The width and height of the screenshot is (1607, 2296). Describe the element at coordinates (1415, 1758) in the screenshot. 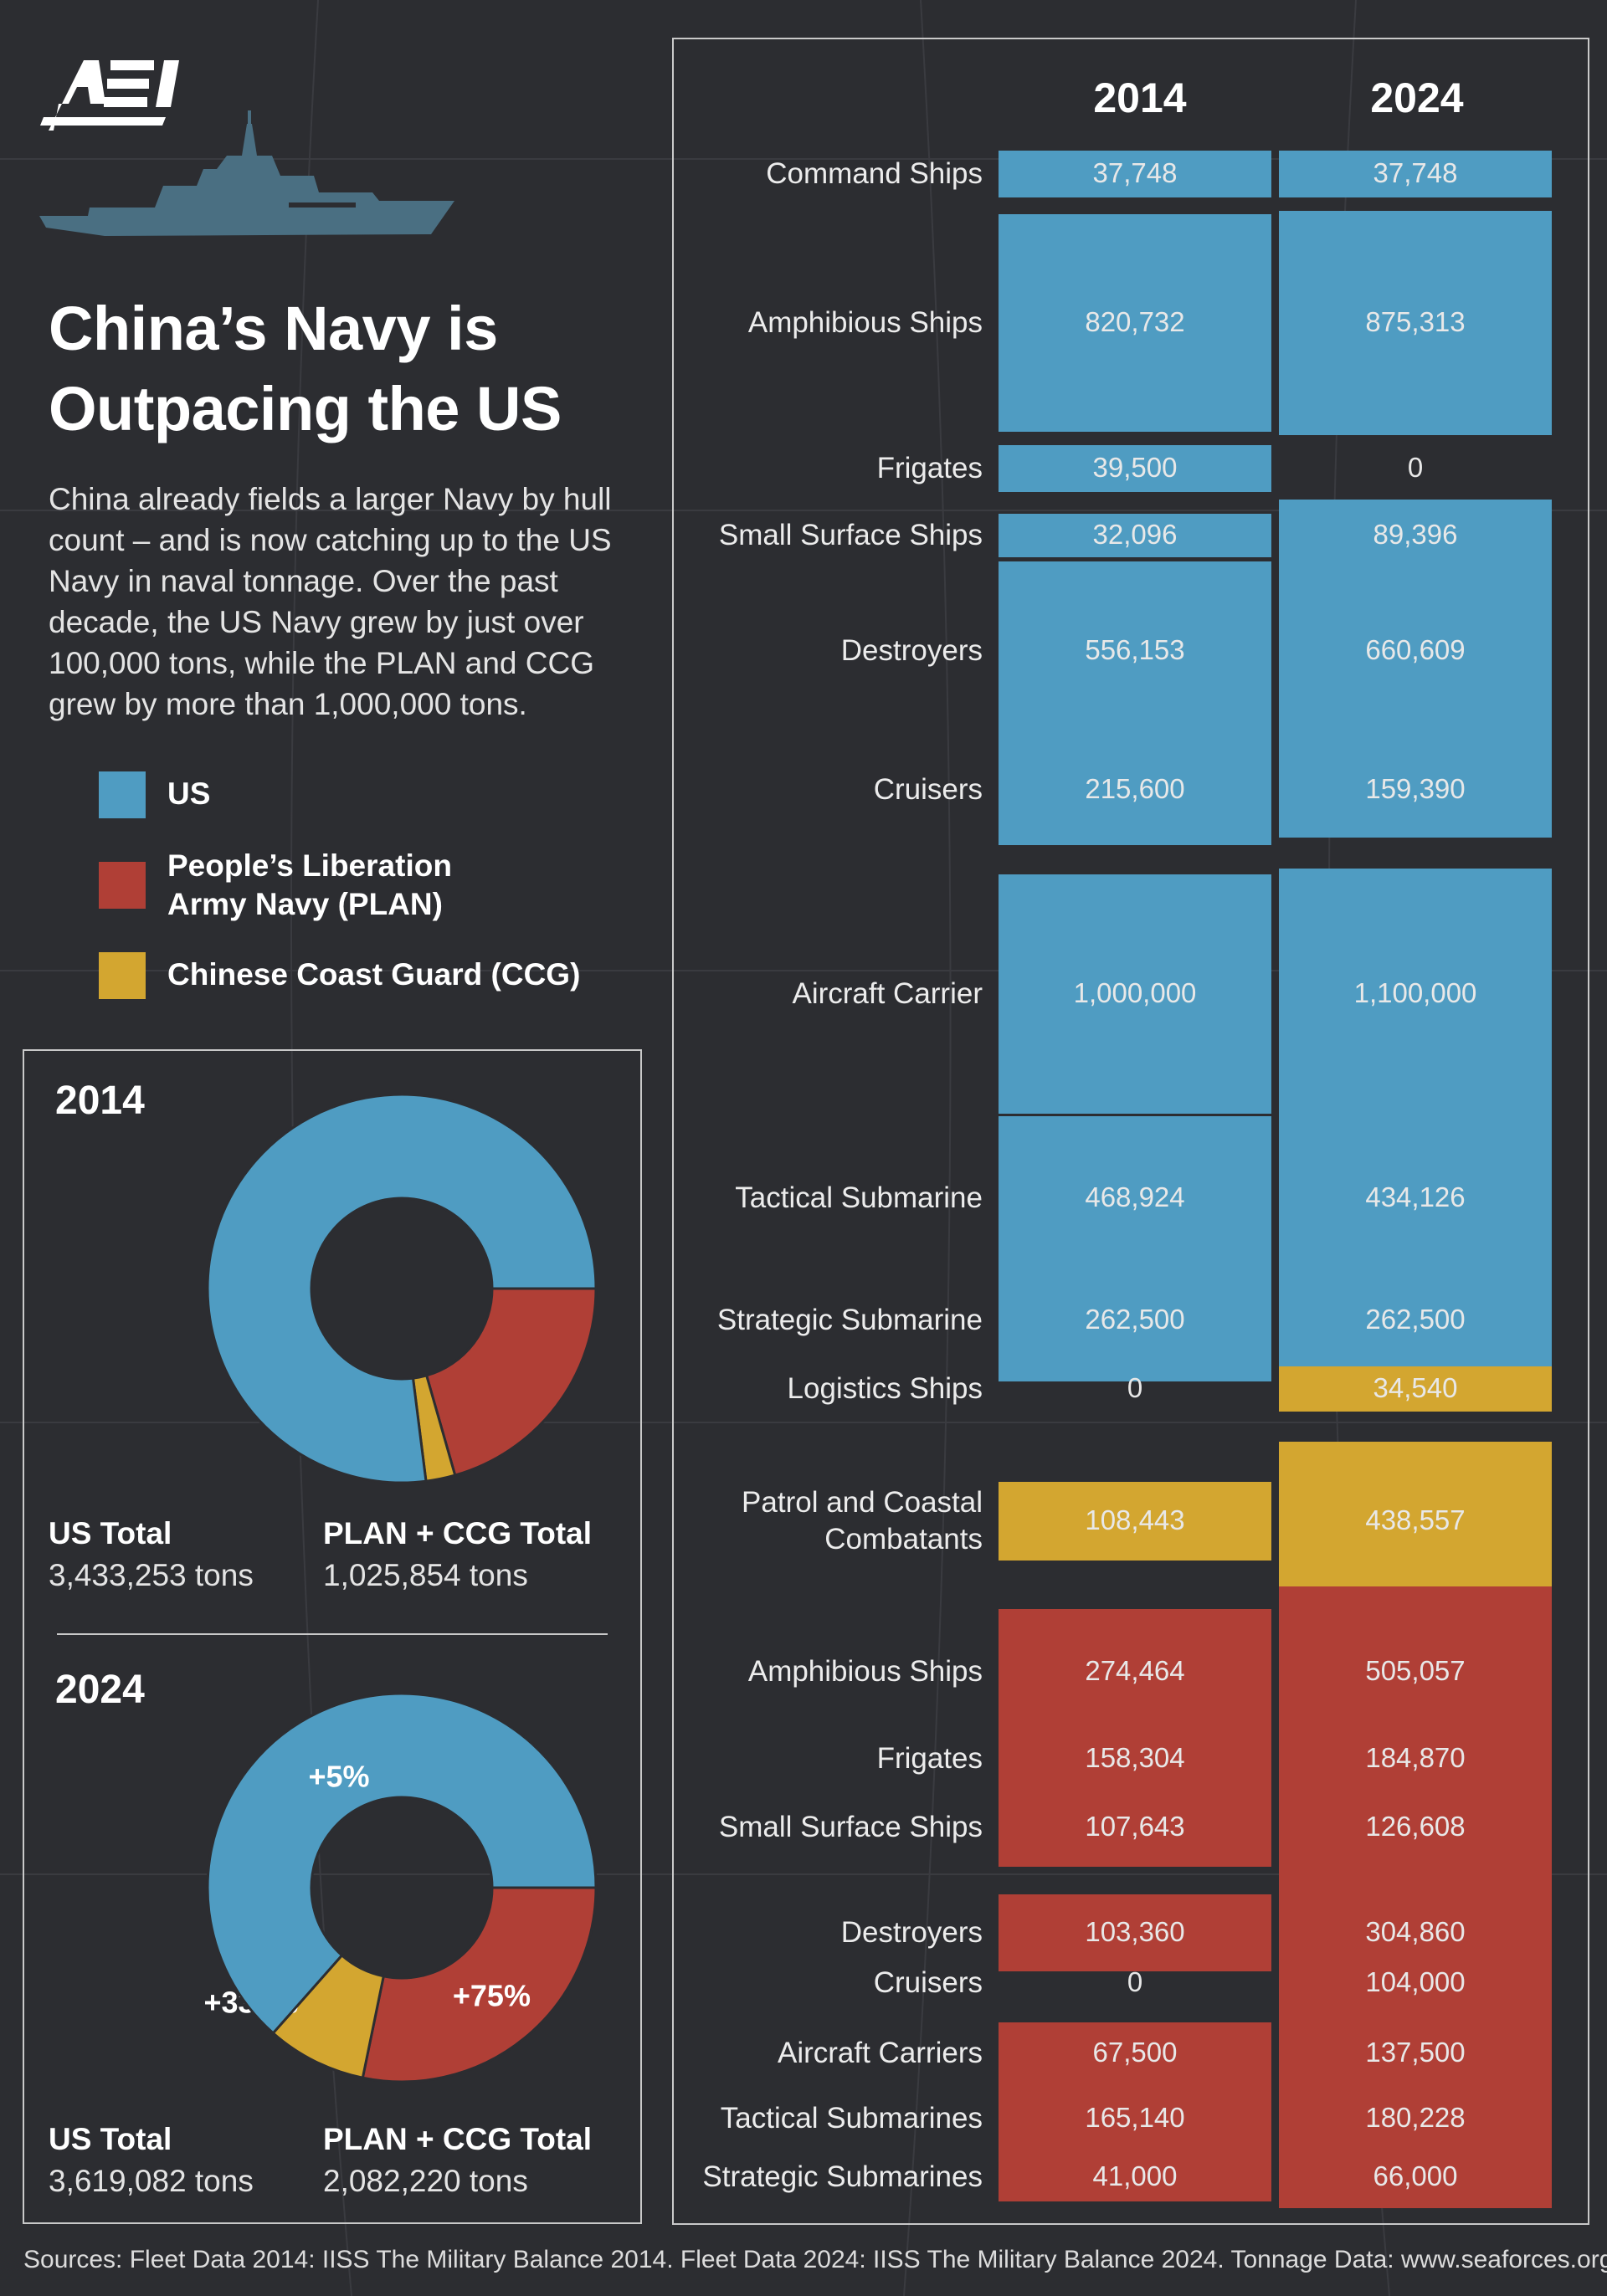

I see `bar-value-label: 184,870` at that location.